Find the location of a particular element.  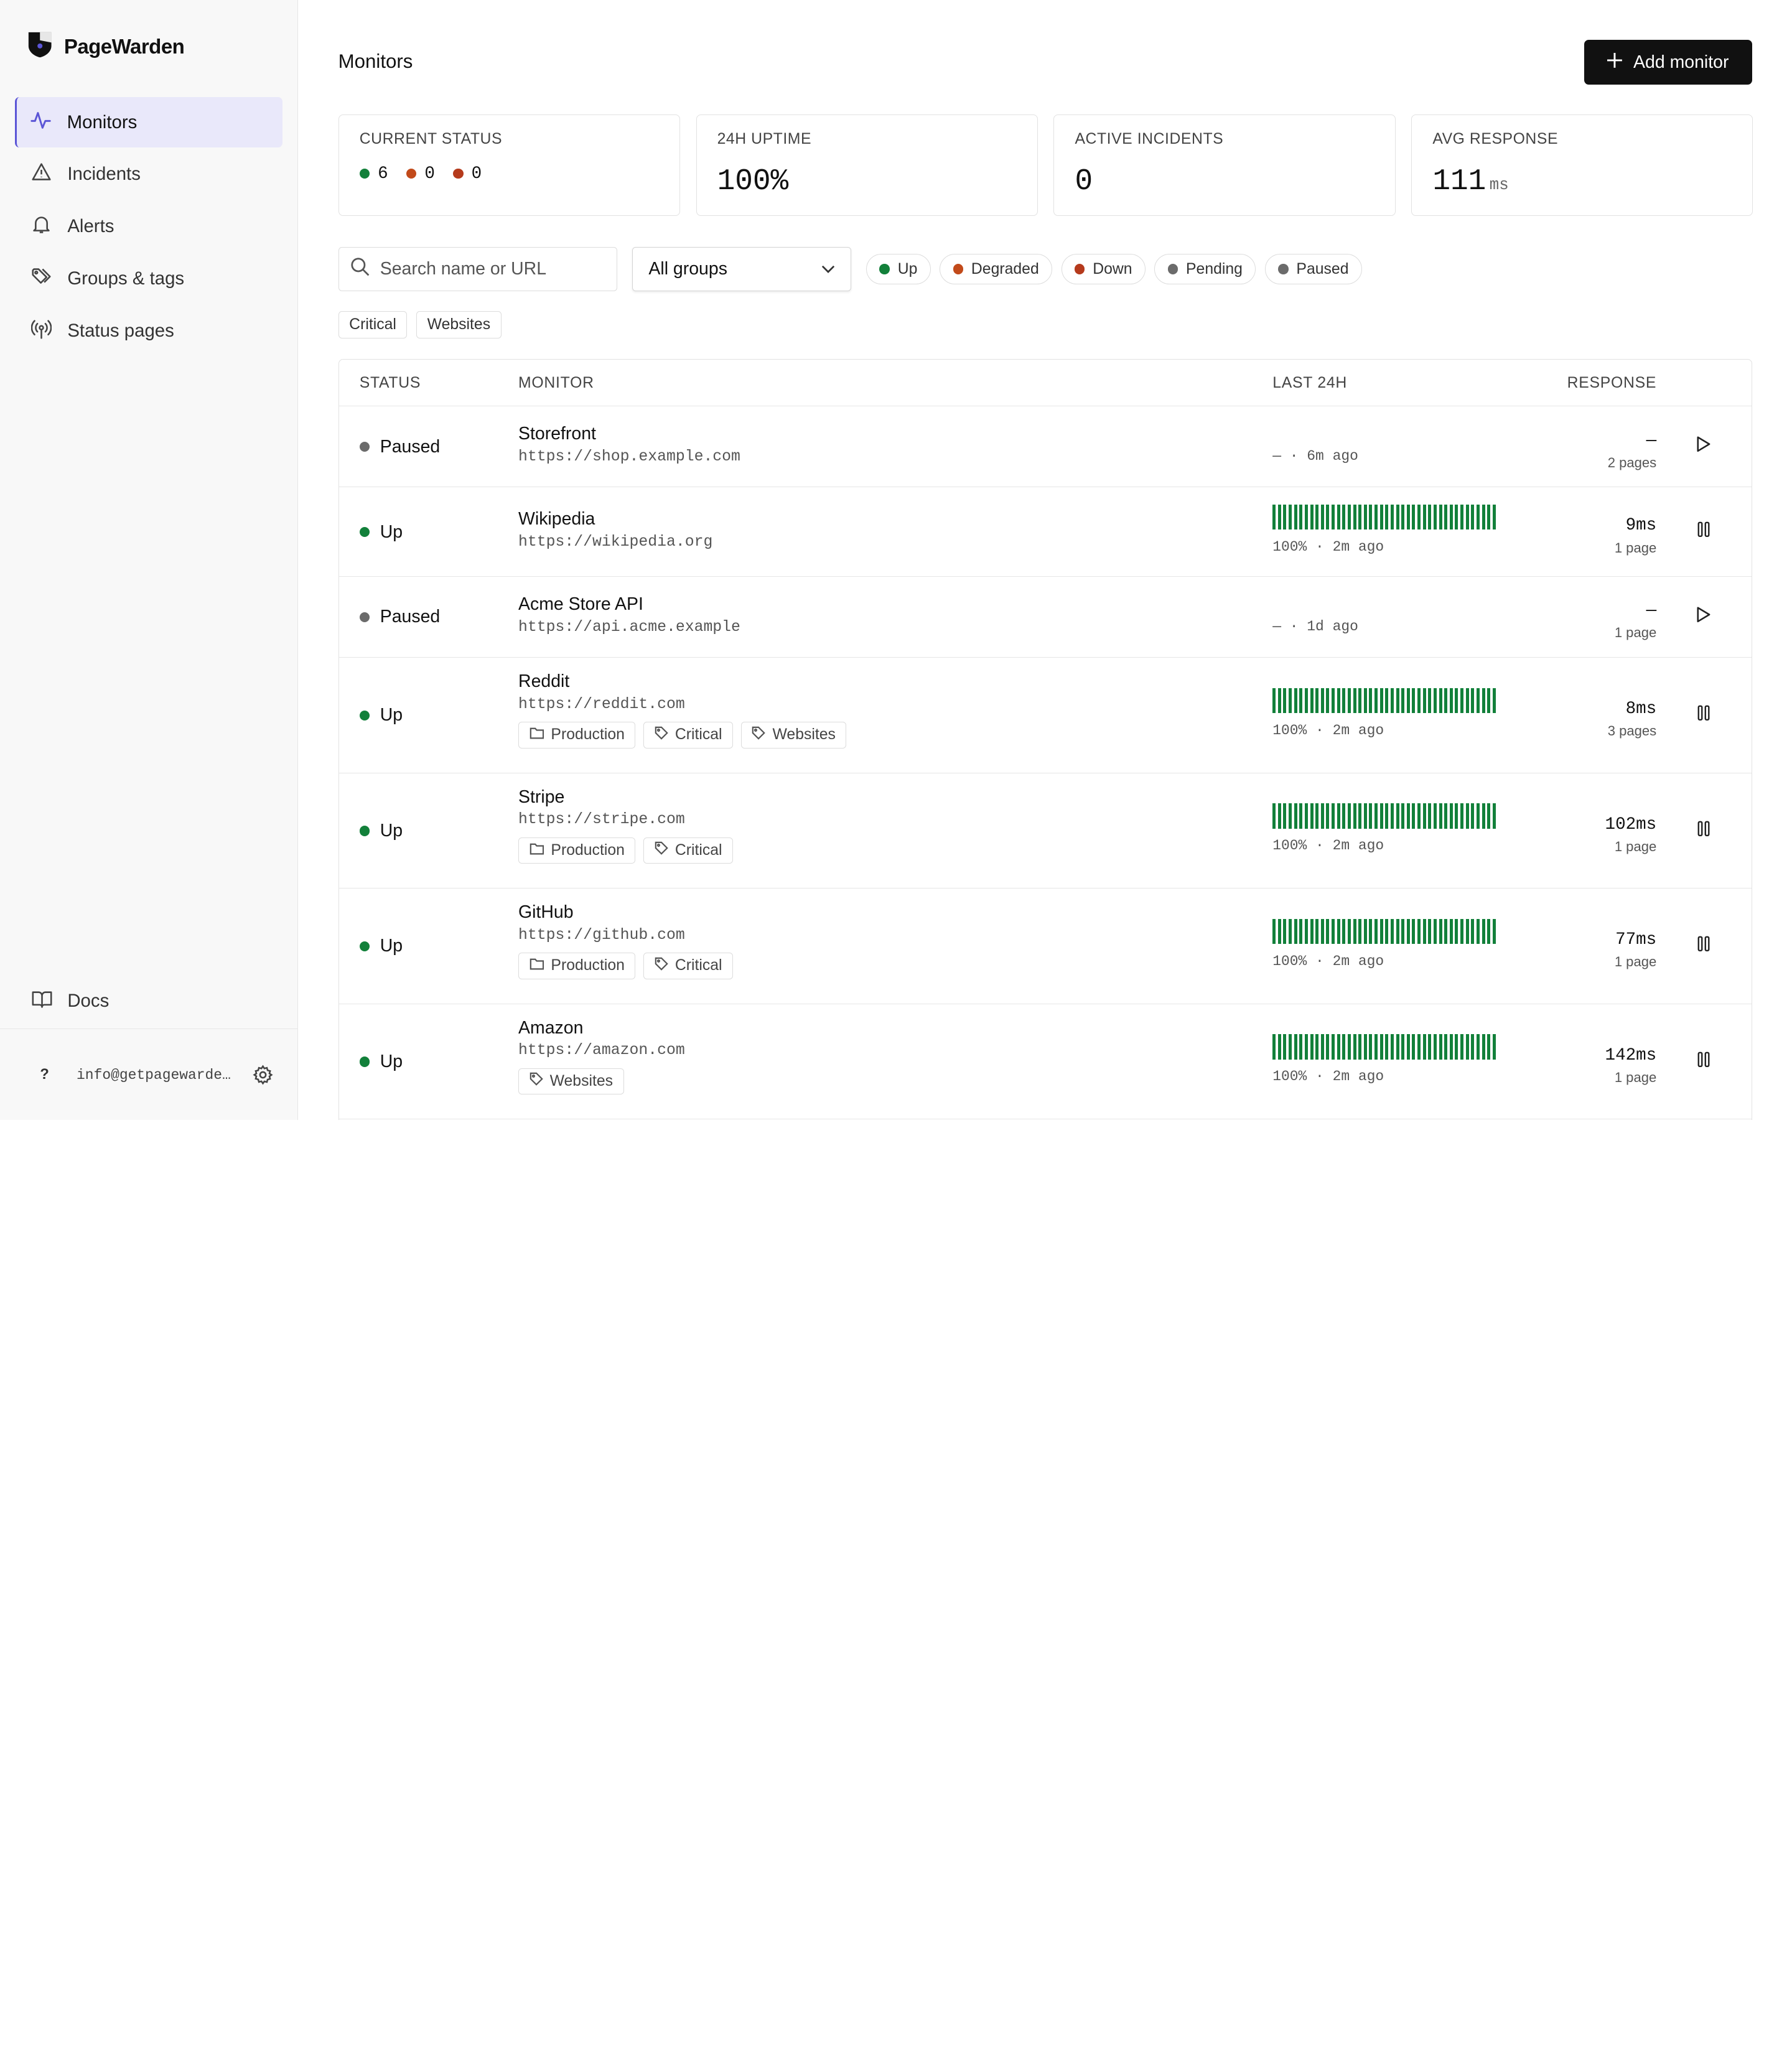

response-cell: 77ms 1 page is located at coordinates (1636, 950).